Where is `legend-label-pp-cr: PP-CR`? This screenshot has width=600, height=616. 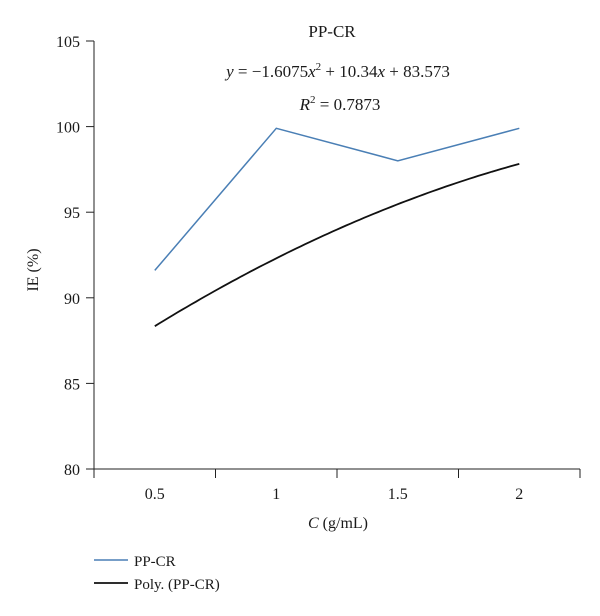 legend-label-pp-cr: PP-CR is located at coordinates (155, 562).